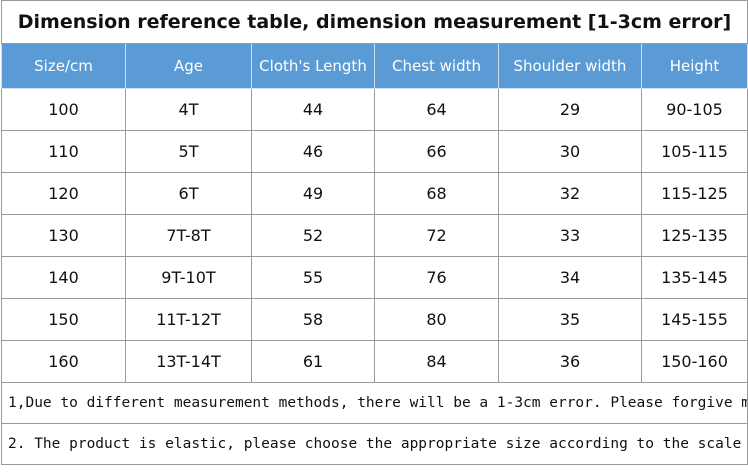  Describe the element at coordinates (694, 361) in the screenshot. I see `table-cell: 150-160` at that location.